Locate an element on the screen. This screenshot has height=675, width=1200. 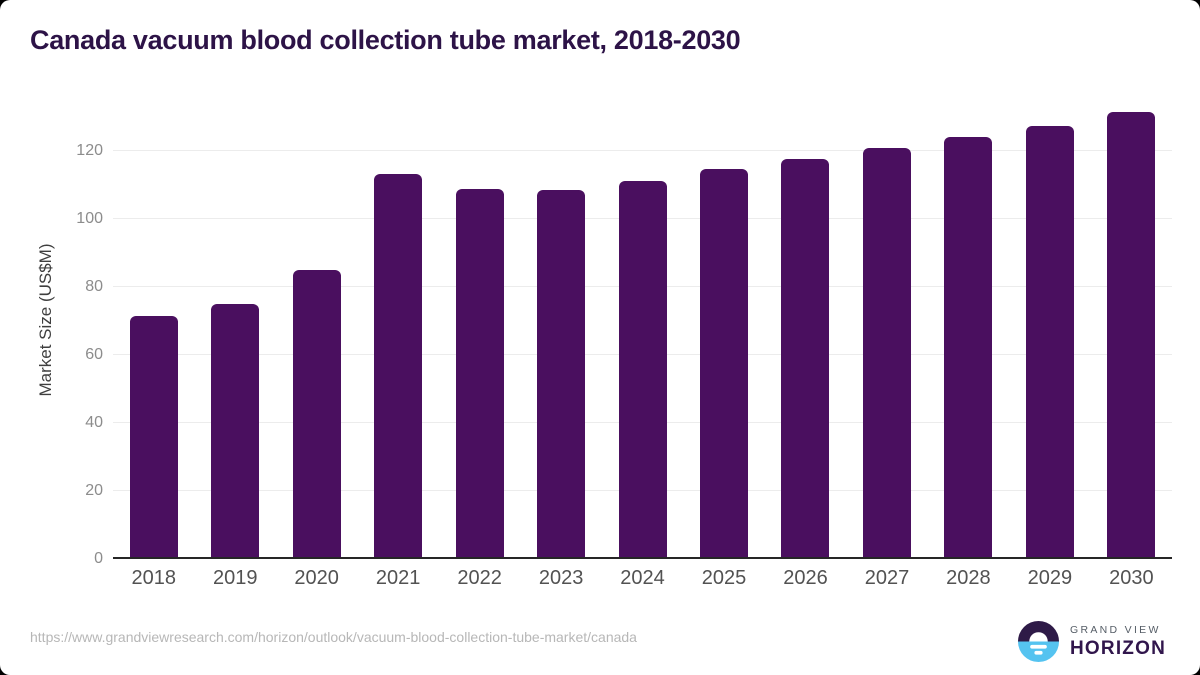
logo-line-grand-view: GRAND VIEW is located at coordinates (1115, 629).